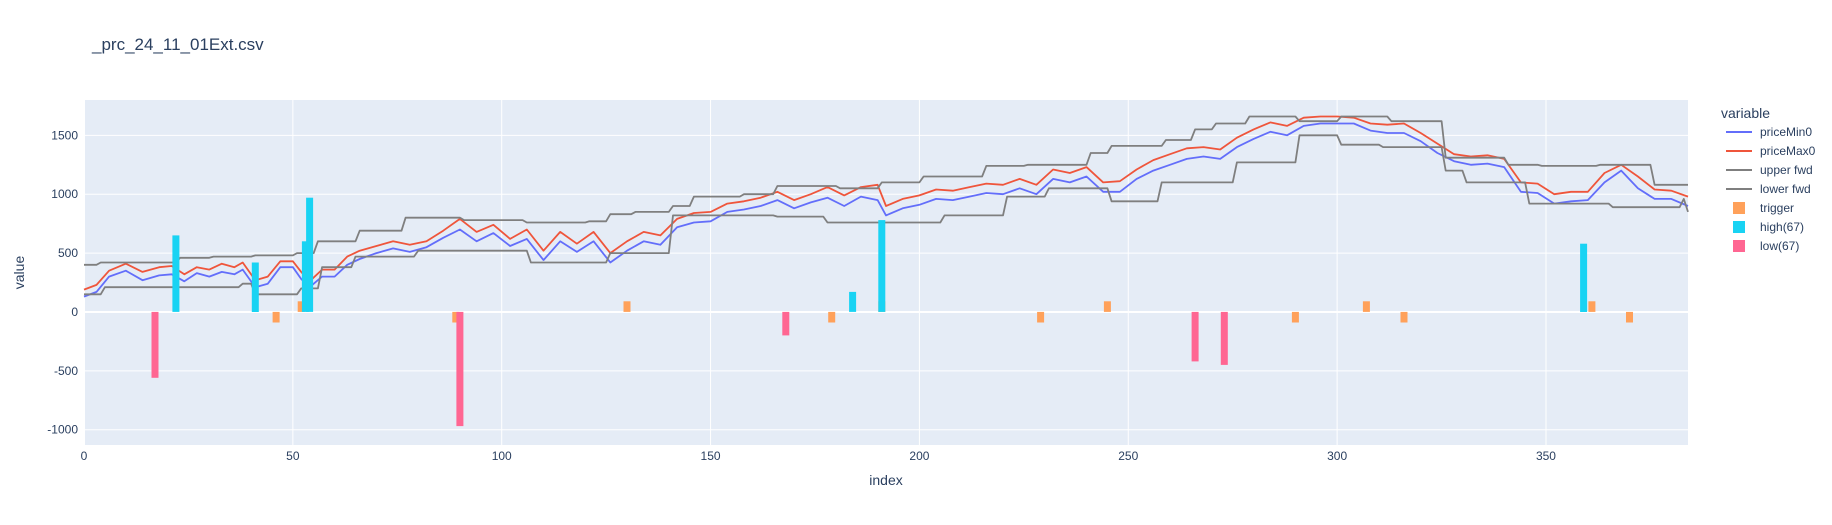  I want to click on legend-label: priceMin0, so click(1786, 132).